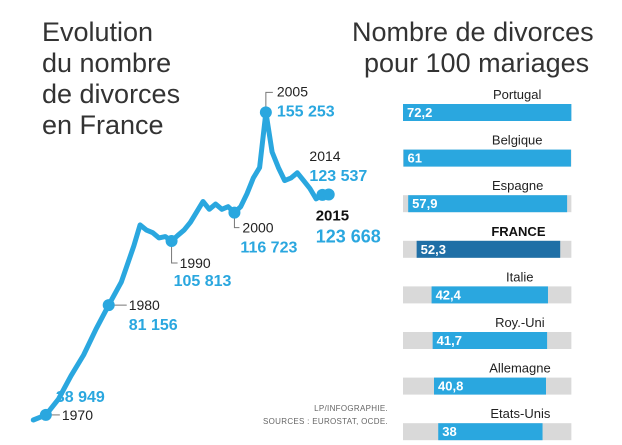 This screenshot has height=445, width=622. I want to click on bar-Italie, so click(489, 295).